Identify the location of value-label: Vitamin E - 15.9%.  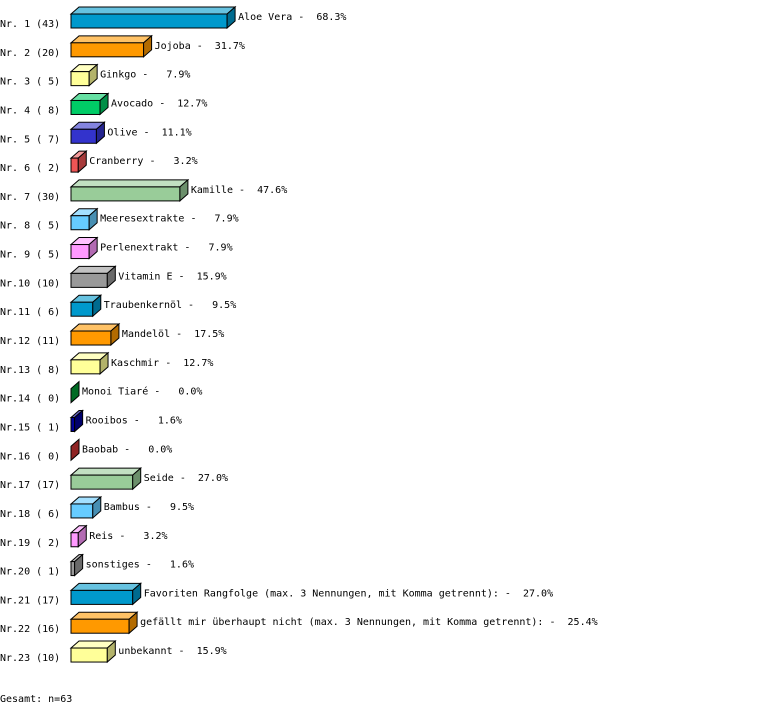
(172, 276).